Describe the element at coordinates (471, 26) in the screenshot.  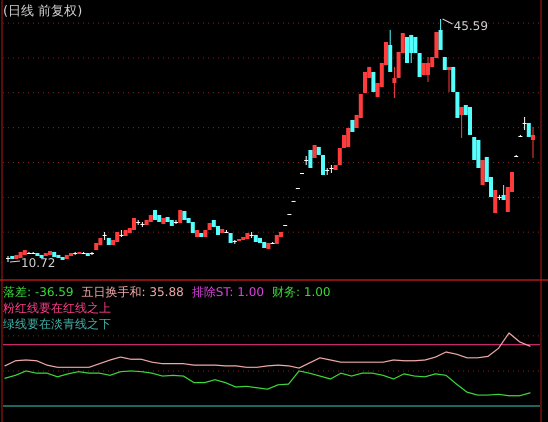
I see `annotation: 45.59` at that location.